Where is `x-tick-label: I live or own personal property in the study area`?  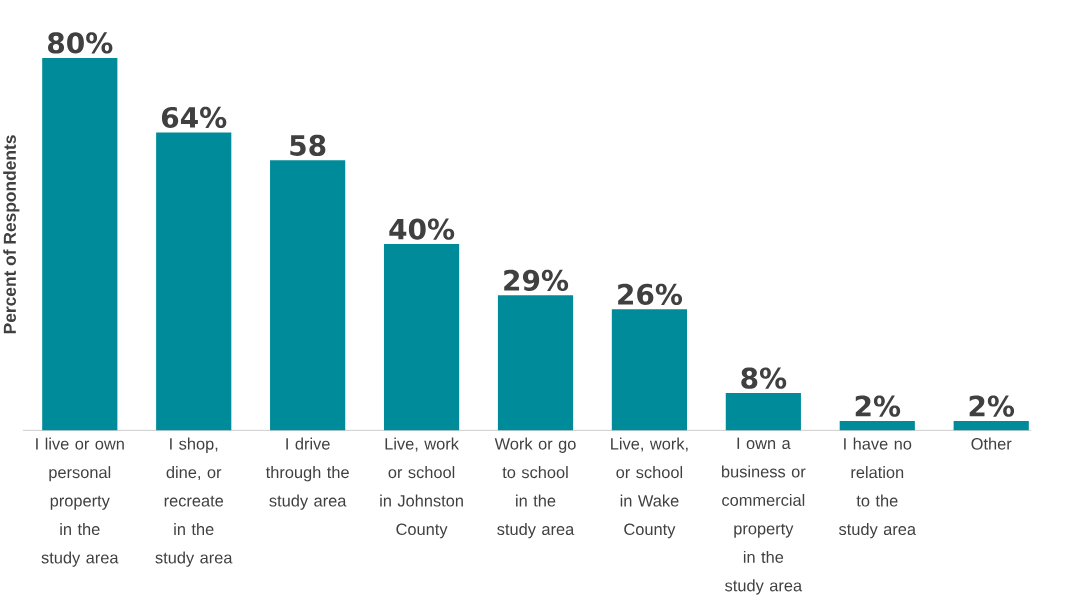 x-tick-label: I live or own personal property in the study area is located at coordinates (80, 502).